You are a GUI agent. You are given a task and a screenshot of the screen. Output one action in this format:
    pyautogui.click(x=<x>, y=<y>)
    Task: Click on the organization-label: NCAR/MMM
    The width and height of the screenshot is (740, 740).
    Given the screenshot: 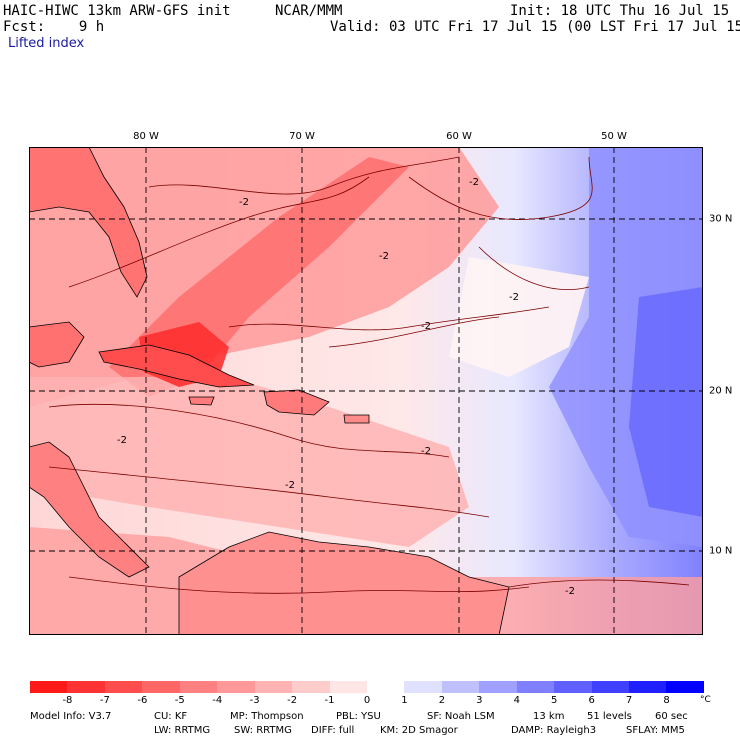 What is the action you would take?
    pyautogui.click(x=309, y=11)
    